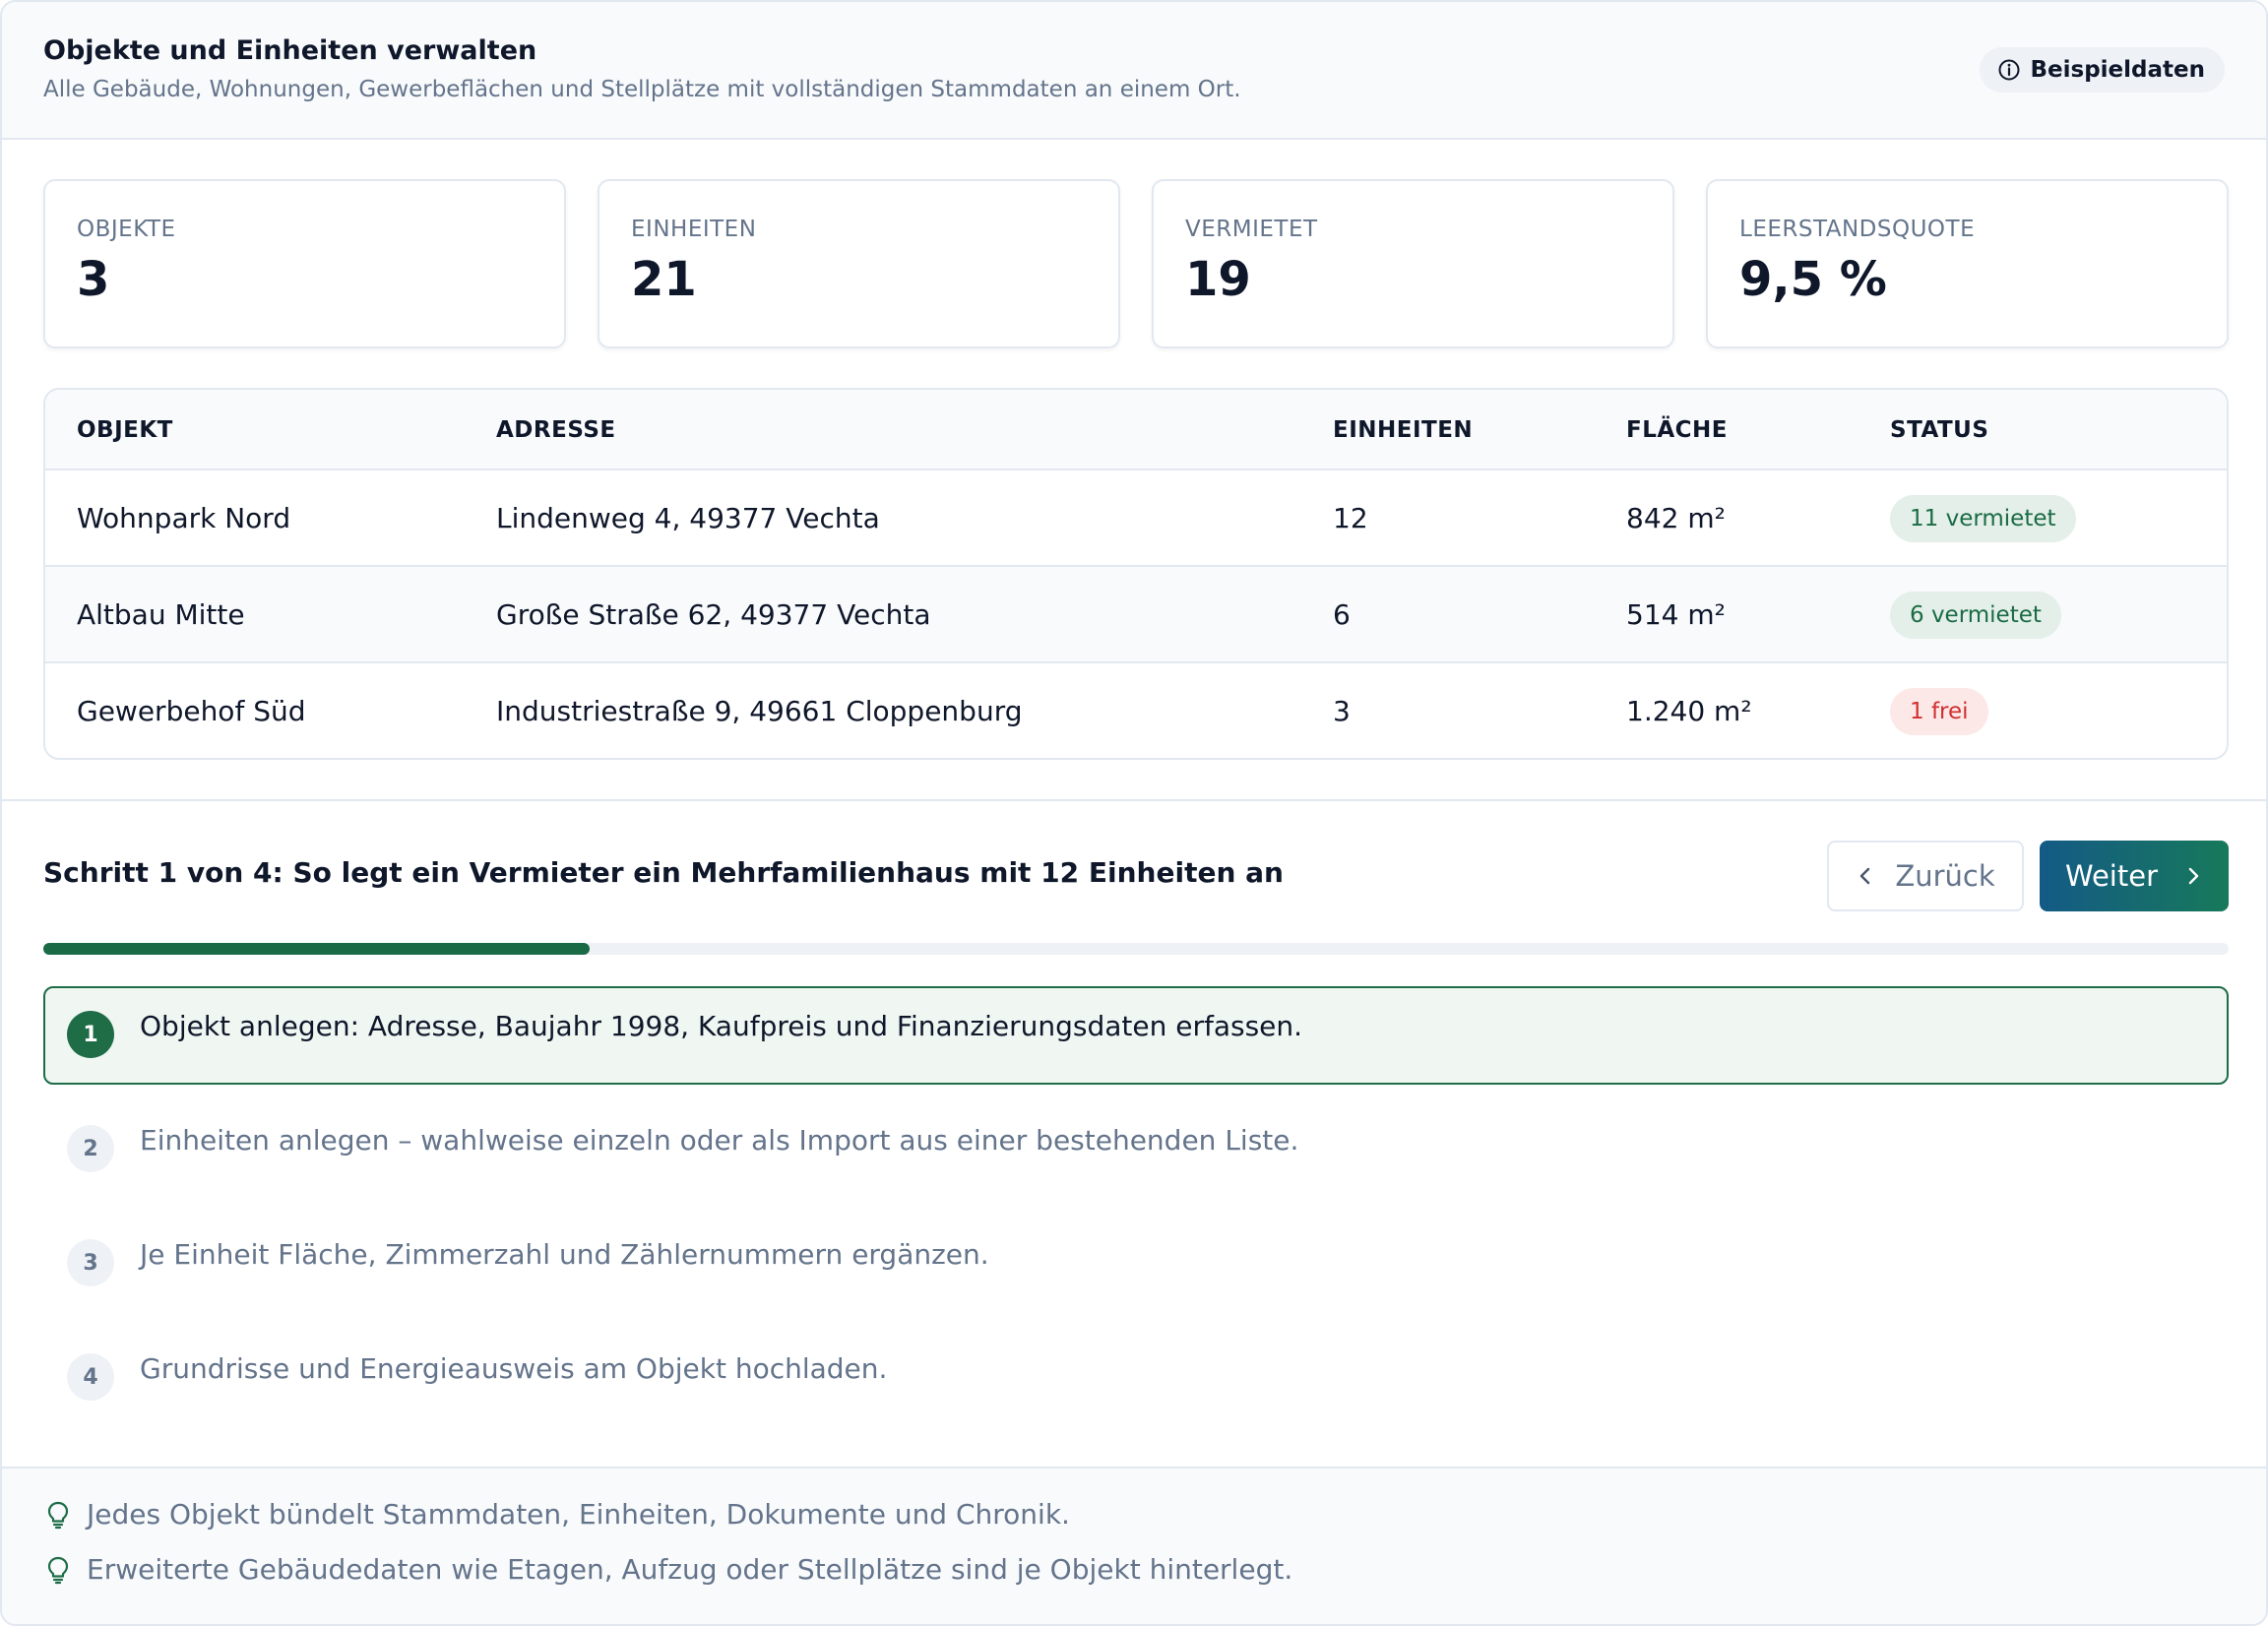  Describe the element at coordinates (90, 1377) in the screenshot. I see `step-number-badge: 4` at that location.